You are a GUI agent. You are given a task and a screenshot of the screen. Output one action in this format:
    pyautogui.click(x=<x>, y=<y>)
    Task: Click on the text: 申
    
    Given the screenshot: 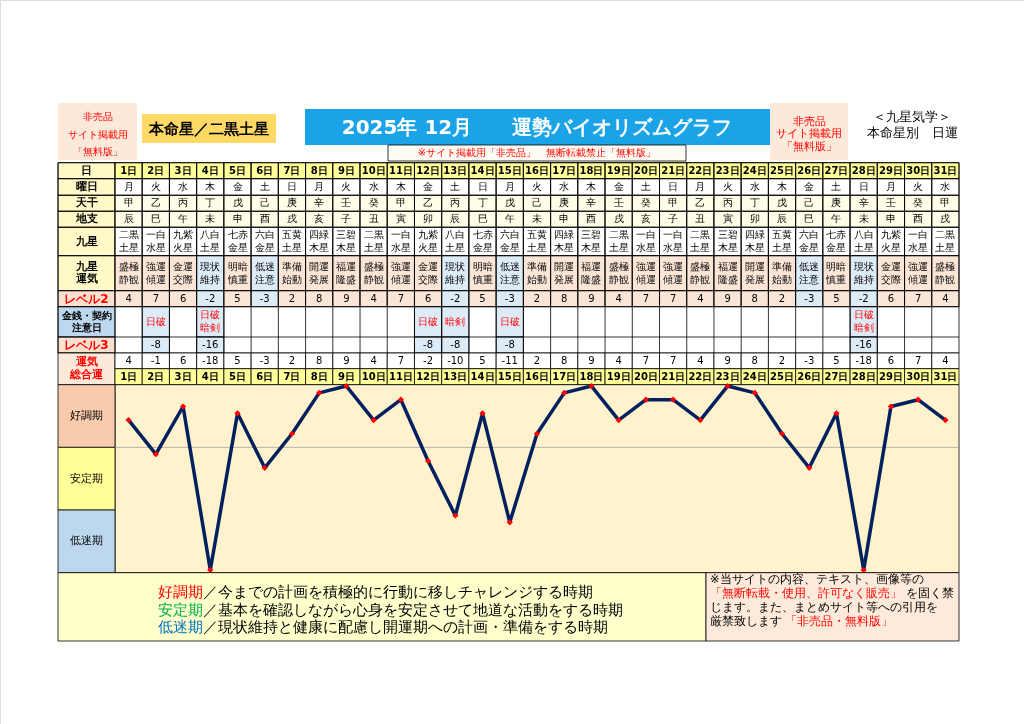 What is the action you would take?
    pyautogui.click(x=890, y=219)
    